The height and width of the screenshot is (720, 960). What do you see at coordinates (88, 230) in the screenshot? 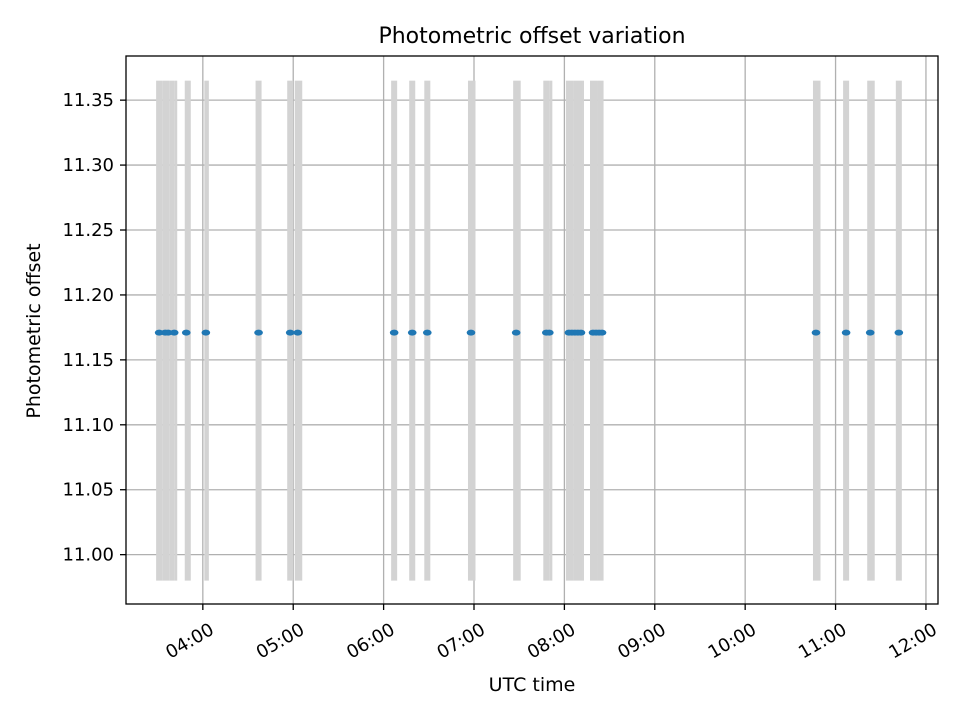
I see `y-tick-label-5: 11.25` at bounding box center [88, 230].